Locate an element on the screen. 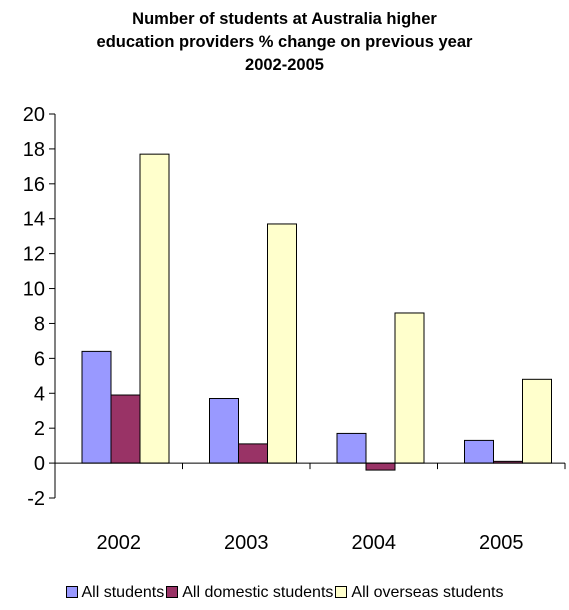  bar-all-overseas-students-2002 is located at coordinates (154, 308).